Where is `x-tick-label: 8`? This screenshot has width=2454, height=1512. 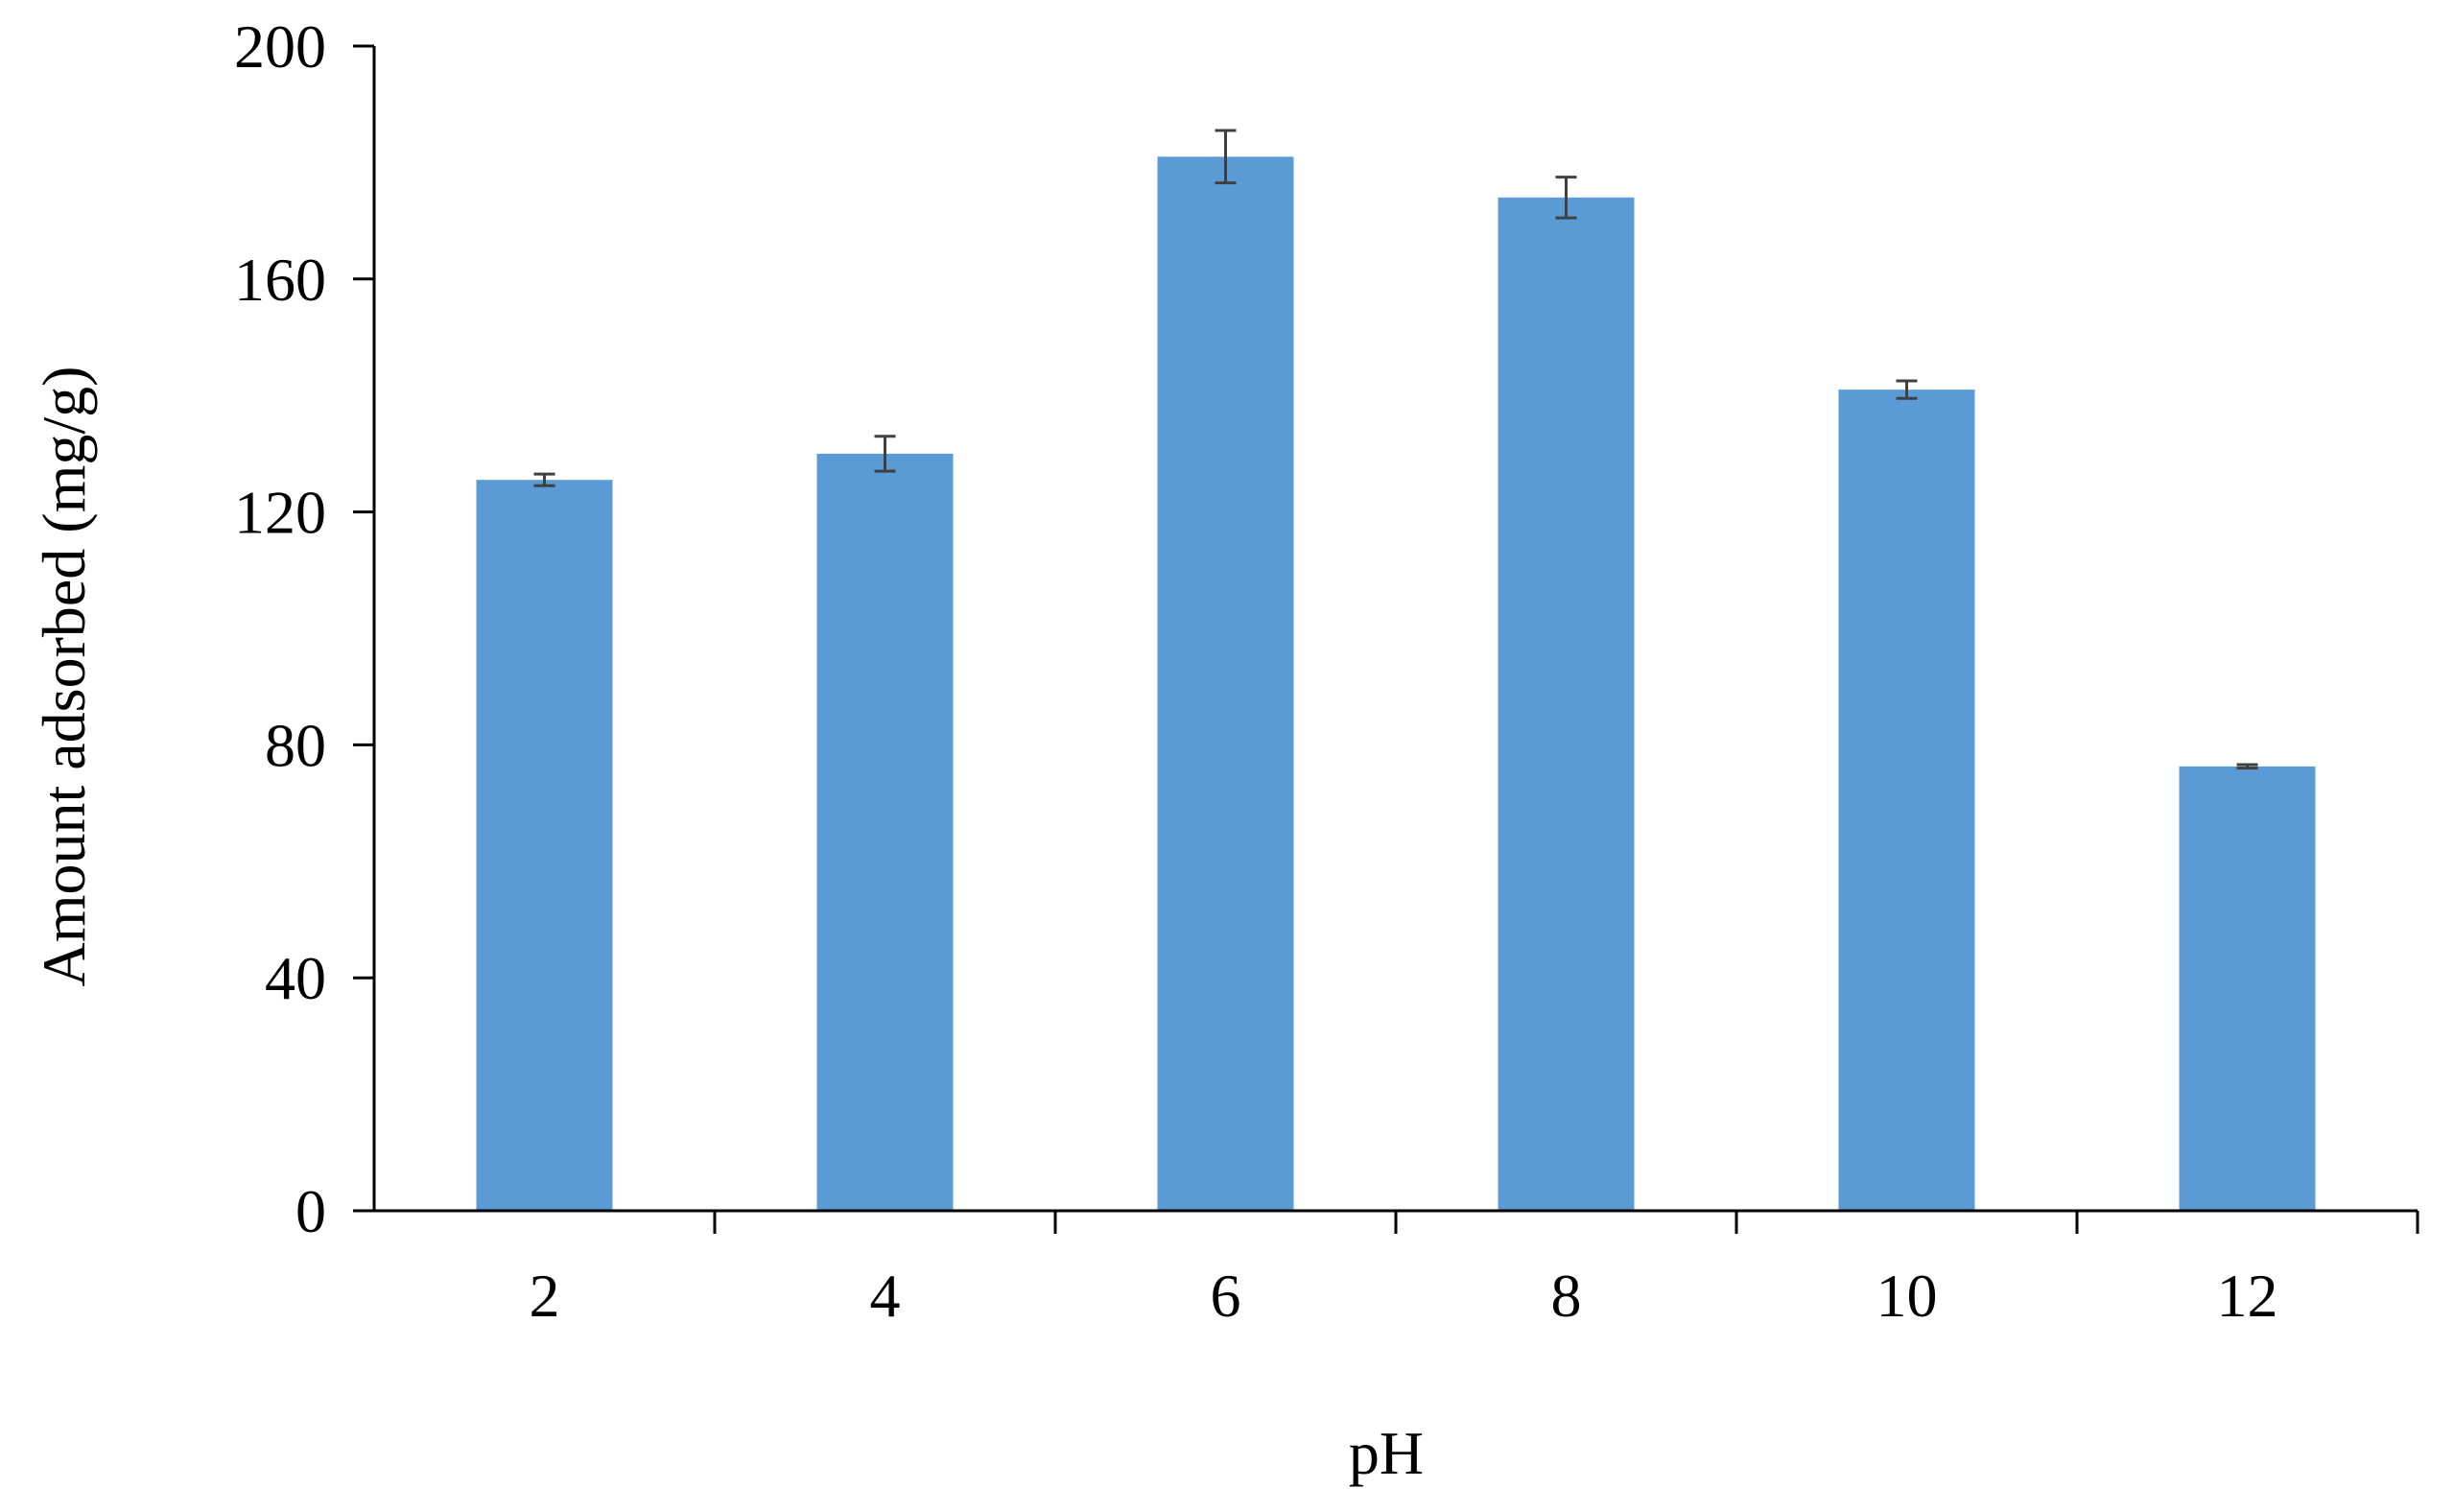
x-tick-label: 8 is located at coordinates (1566, 1296).